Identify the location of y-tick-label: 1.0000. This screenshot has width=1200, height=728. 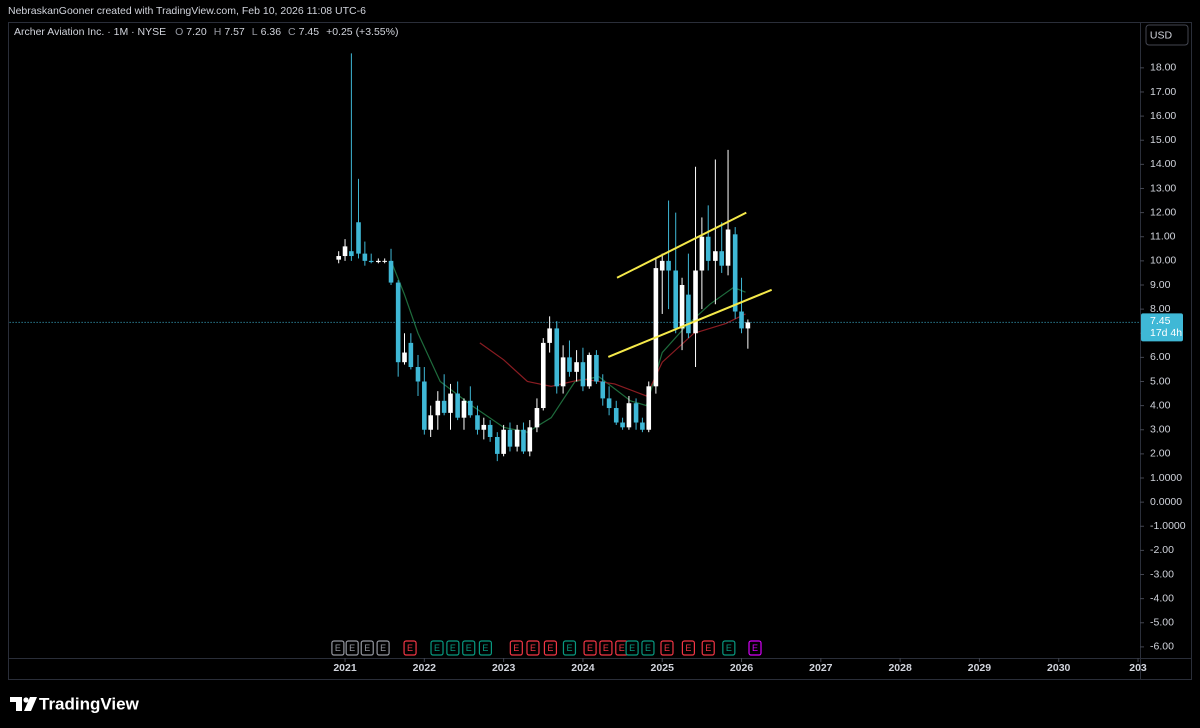
(1166, 478).